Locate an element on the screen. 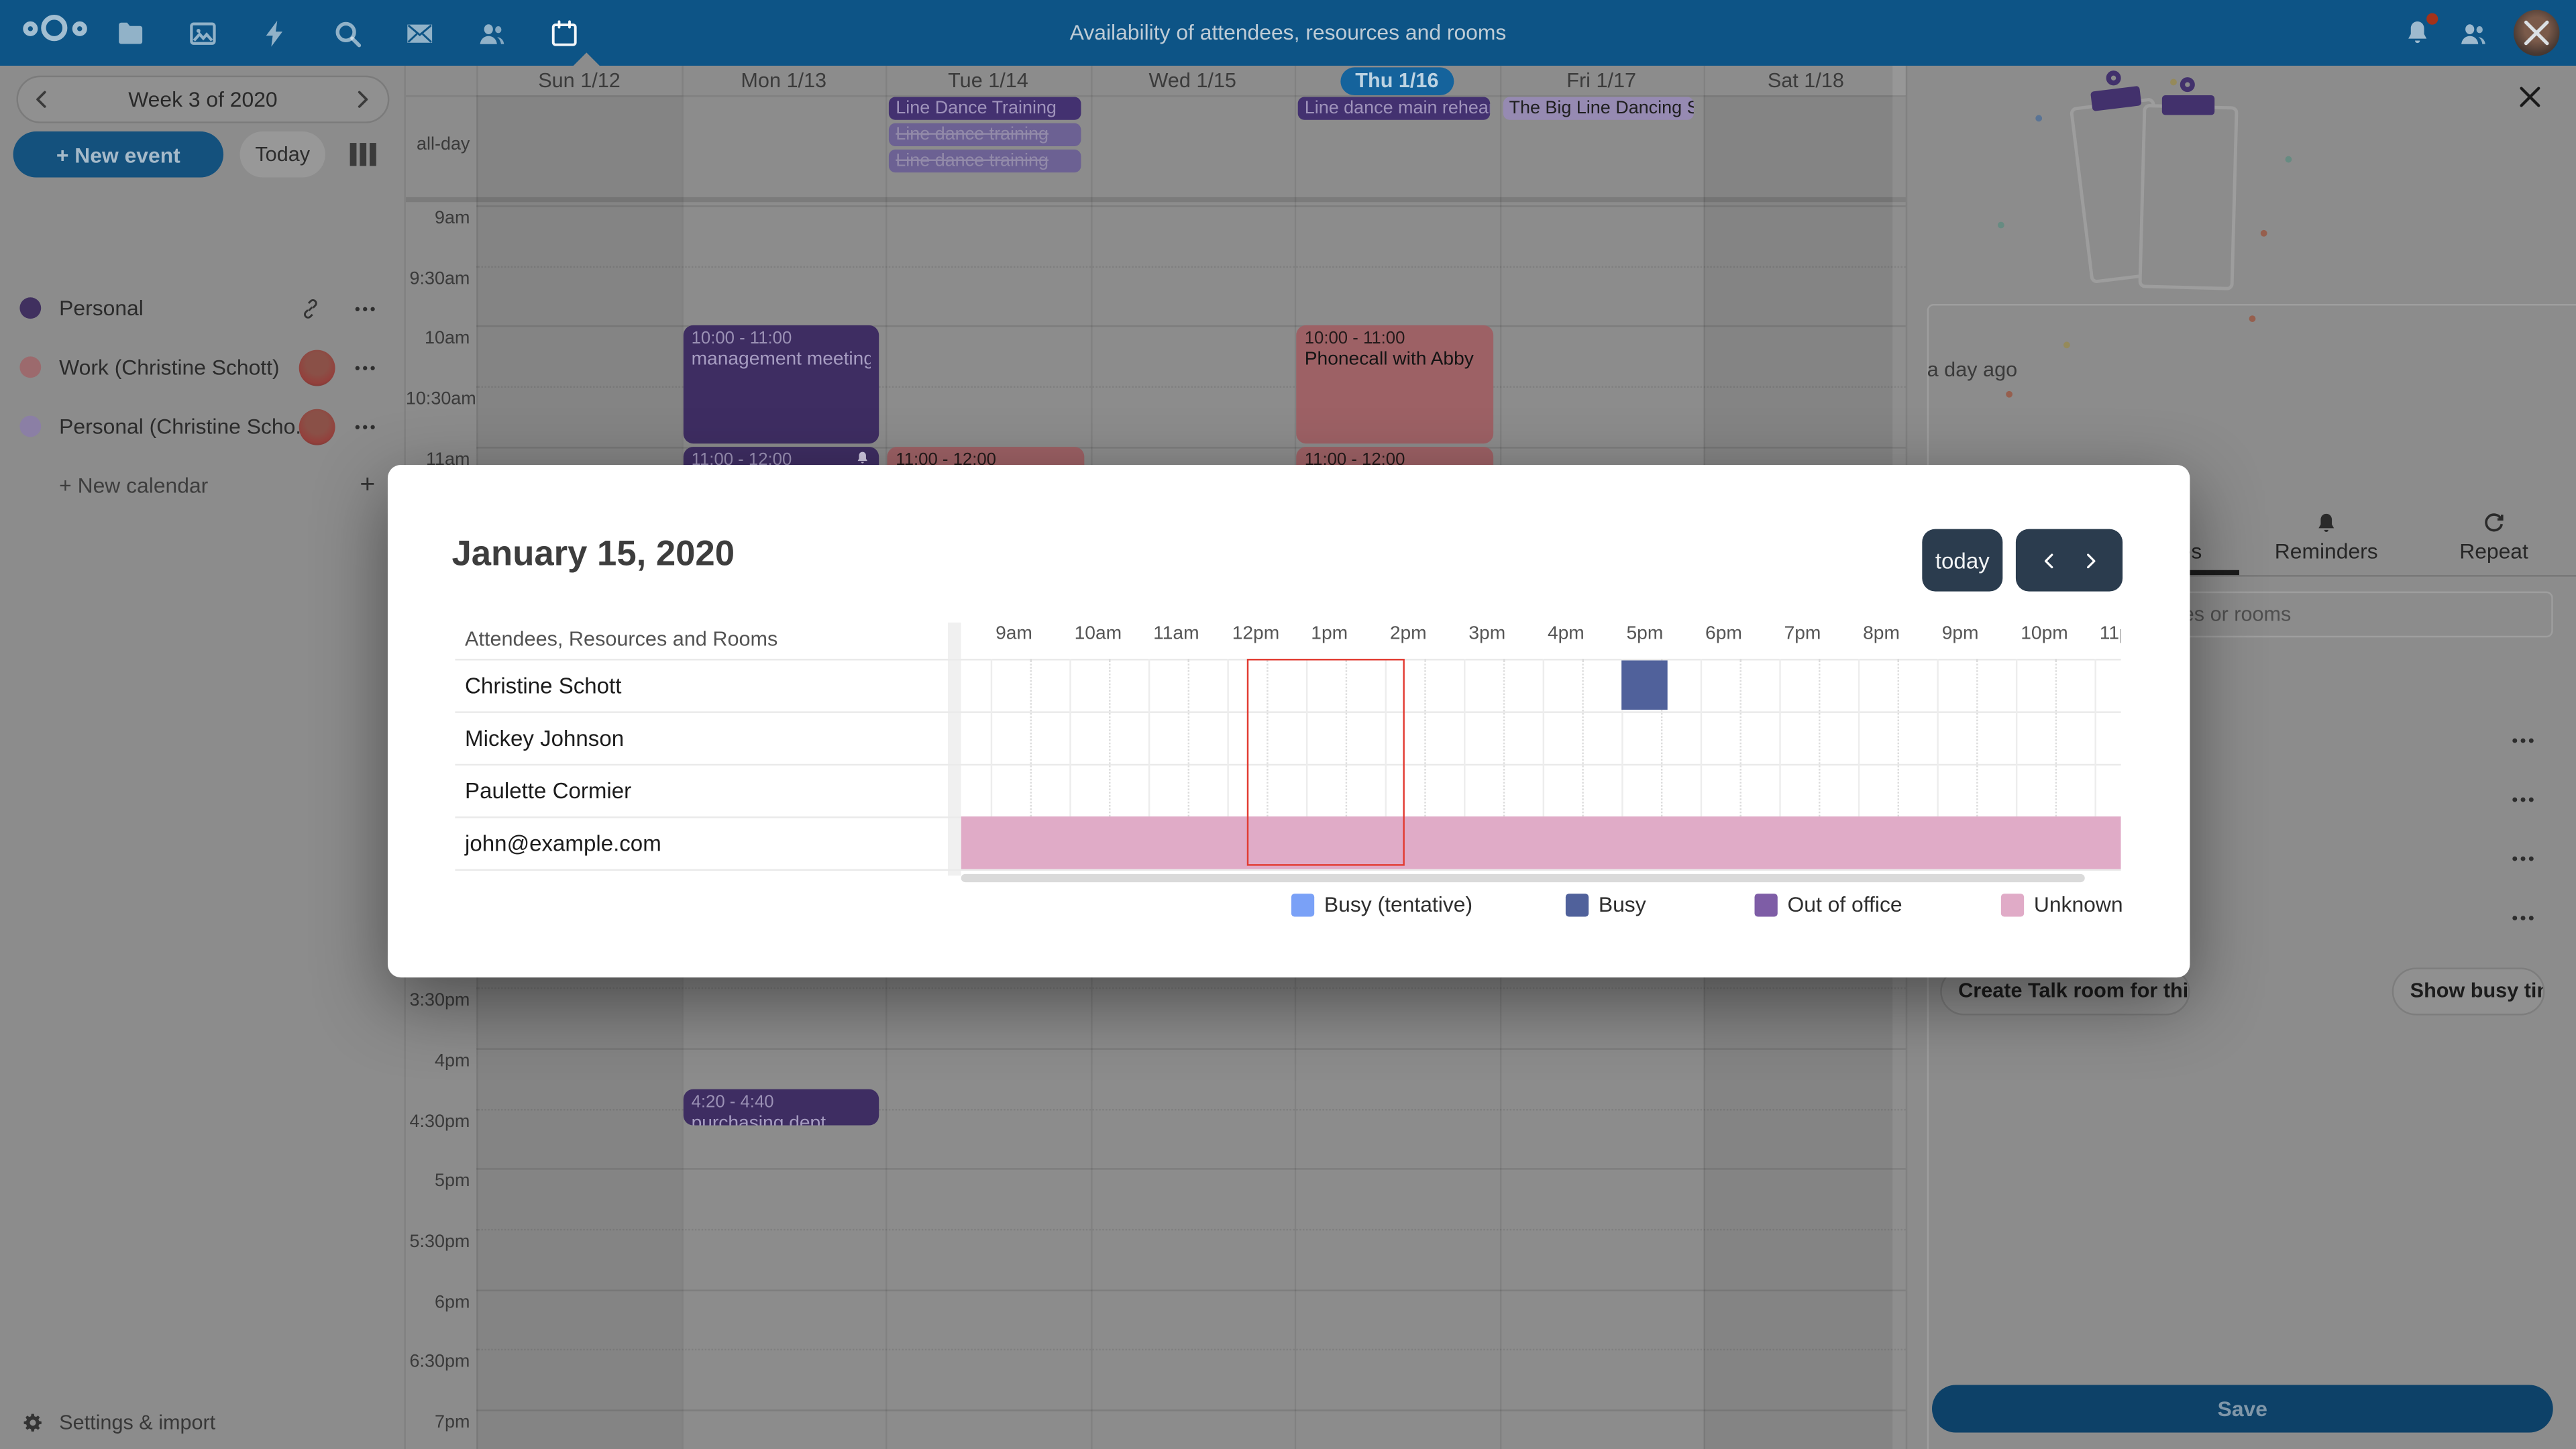 Image resolution: width=2576 pixels, height=1449 pixels. contacts-icon is located at coordinates (492, 33).